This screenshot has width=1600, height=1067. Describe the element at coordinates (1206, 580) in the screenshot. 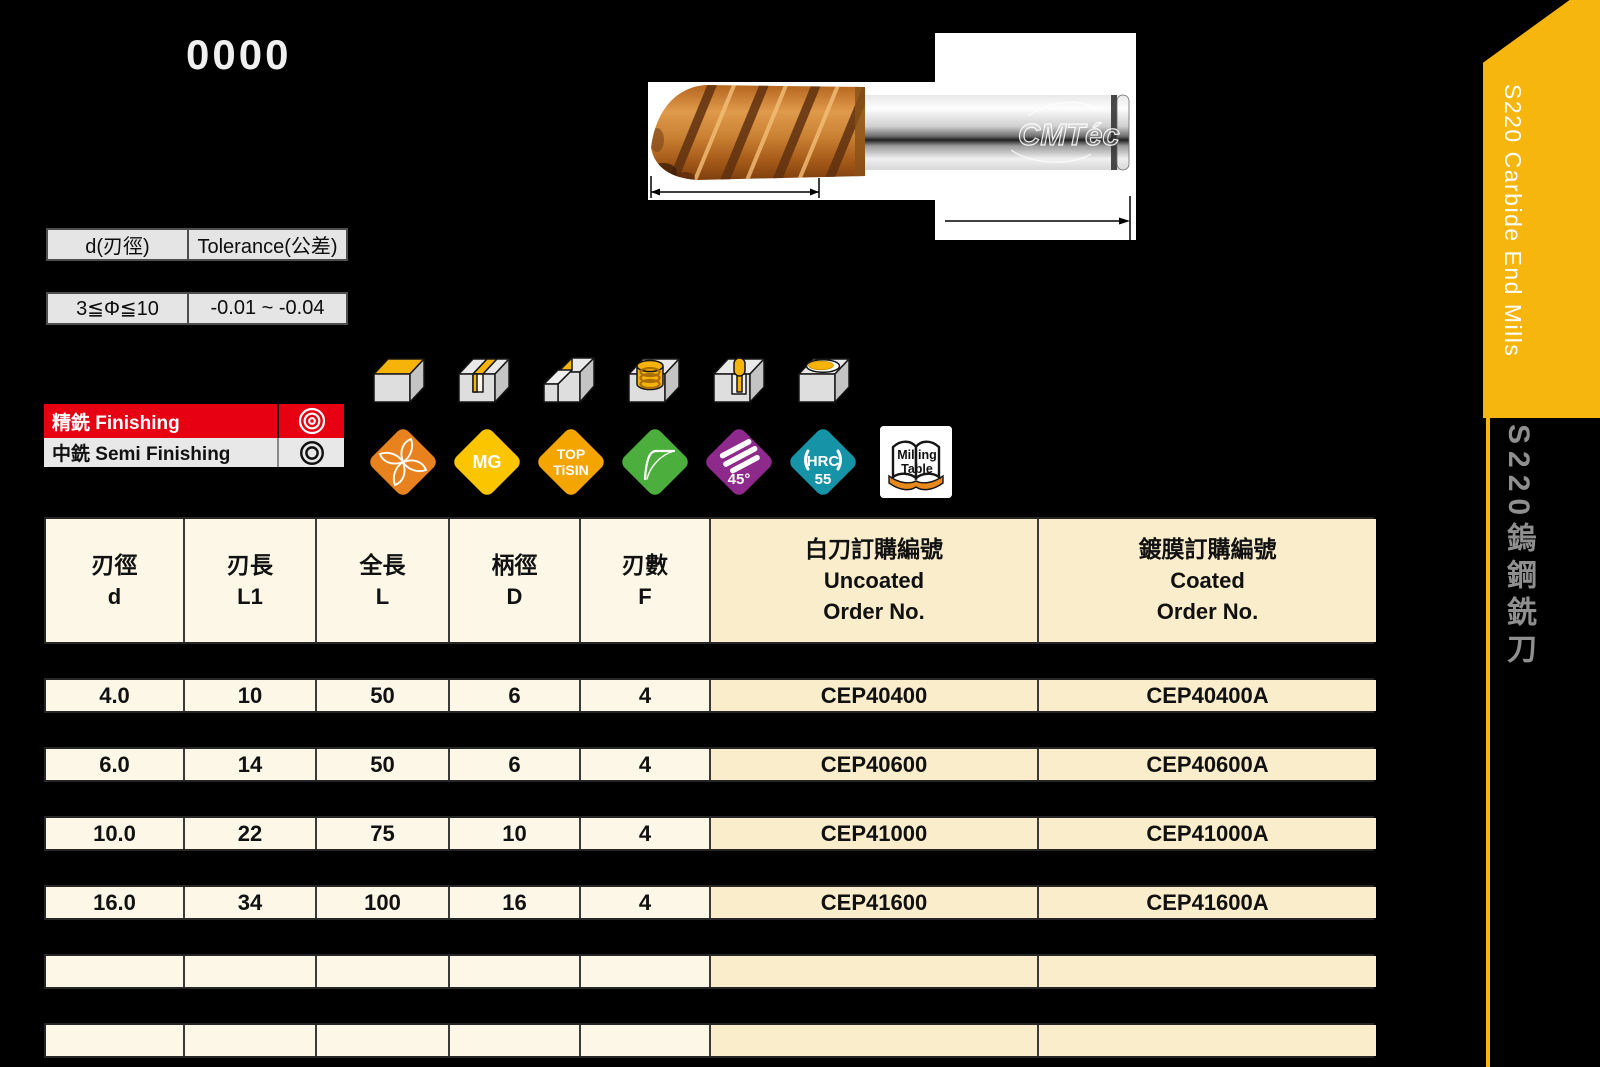

I see `header-coated-order-no: 鍍膜訂購編號 Coated Order No.` at that location.